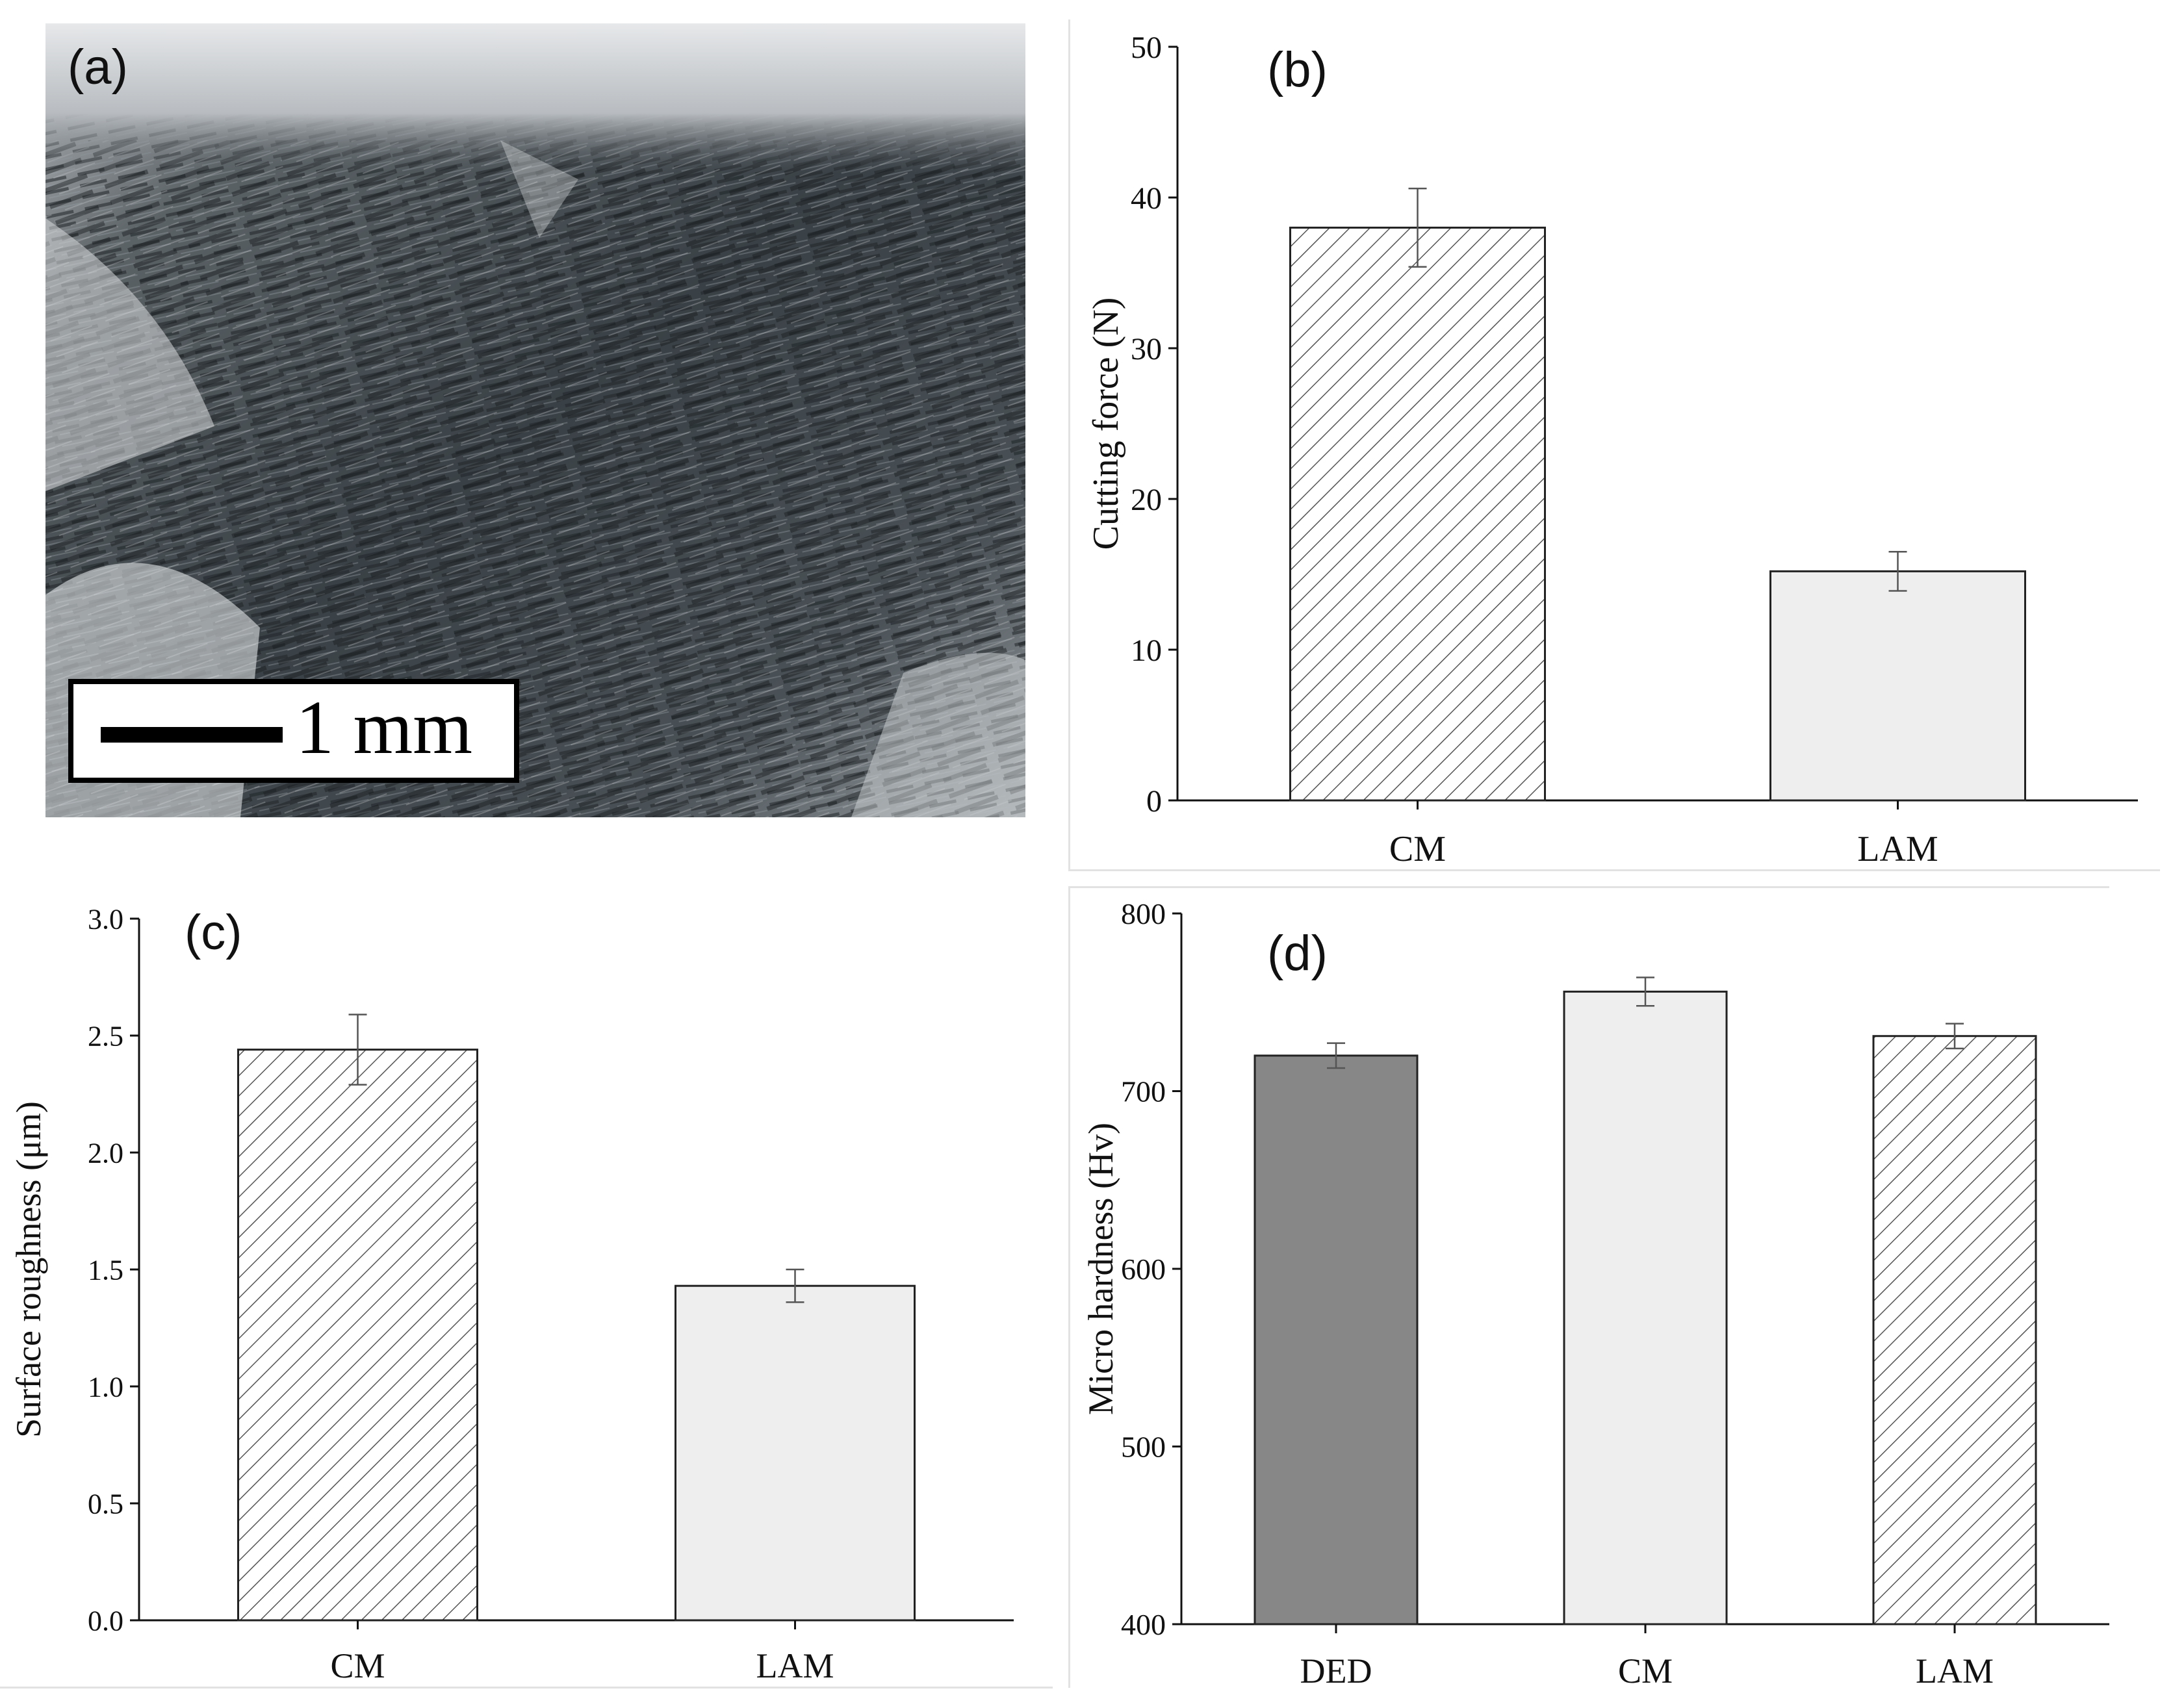  What do you see at coordinates (1106, 424) in the screenshot?
I see `y-axis-label-b: Cutting force (N)` at bounding box center [1106, 424].